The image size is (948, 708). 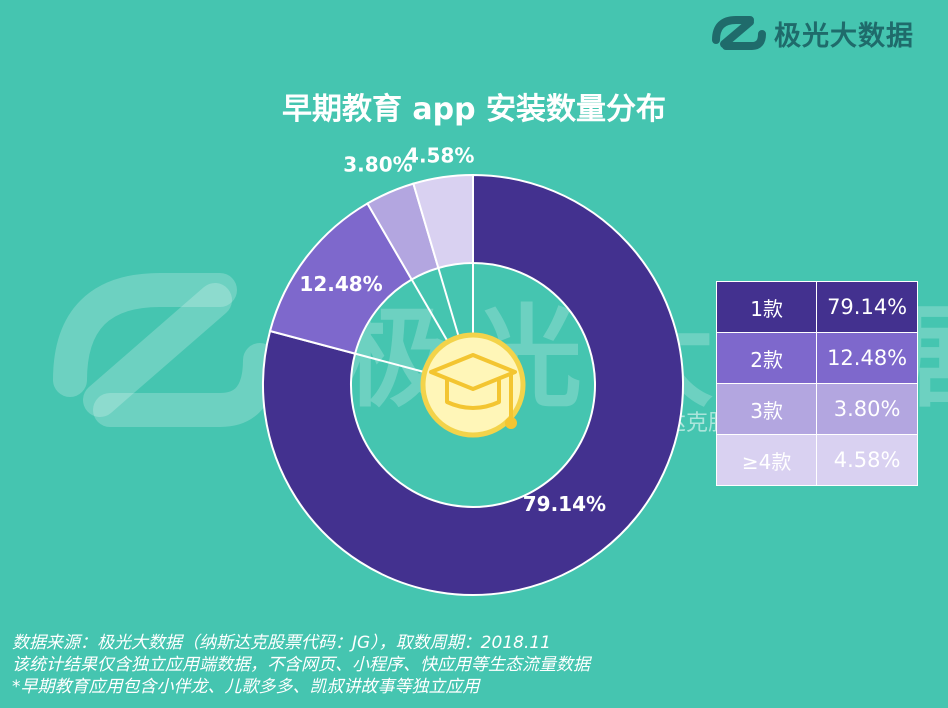 I want to click on legend-label: ≥4款, so click(x=766, y=460).